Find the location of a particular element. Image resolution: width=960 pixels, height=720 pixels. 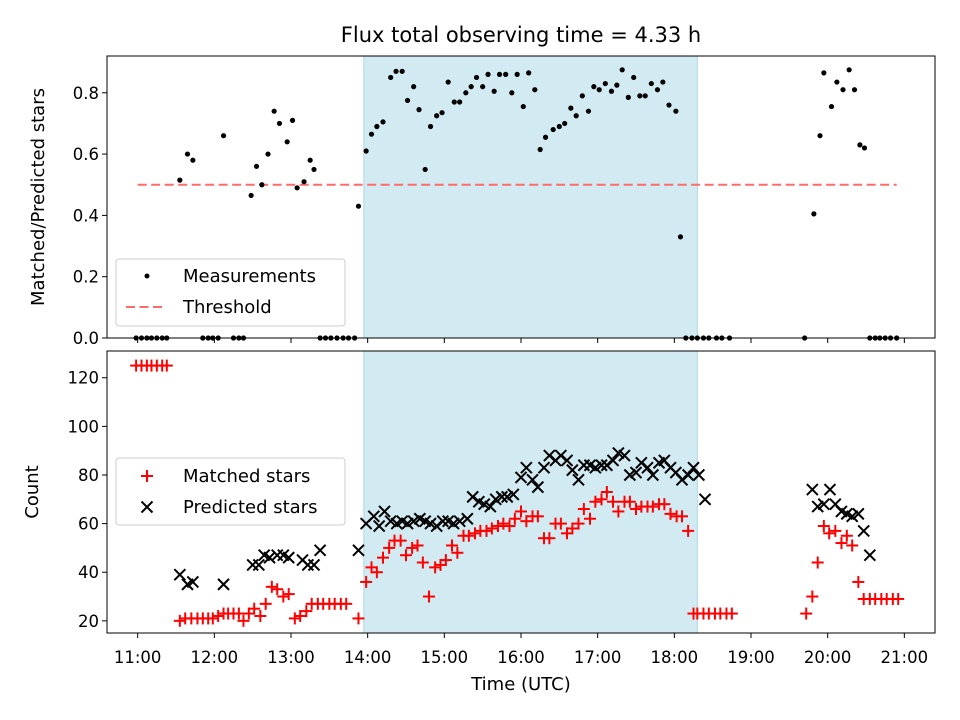

top-legend-box is located at coordinates (230, 292).